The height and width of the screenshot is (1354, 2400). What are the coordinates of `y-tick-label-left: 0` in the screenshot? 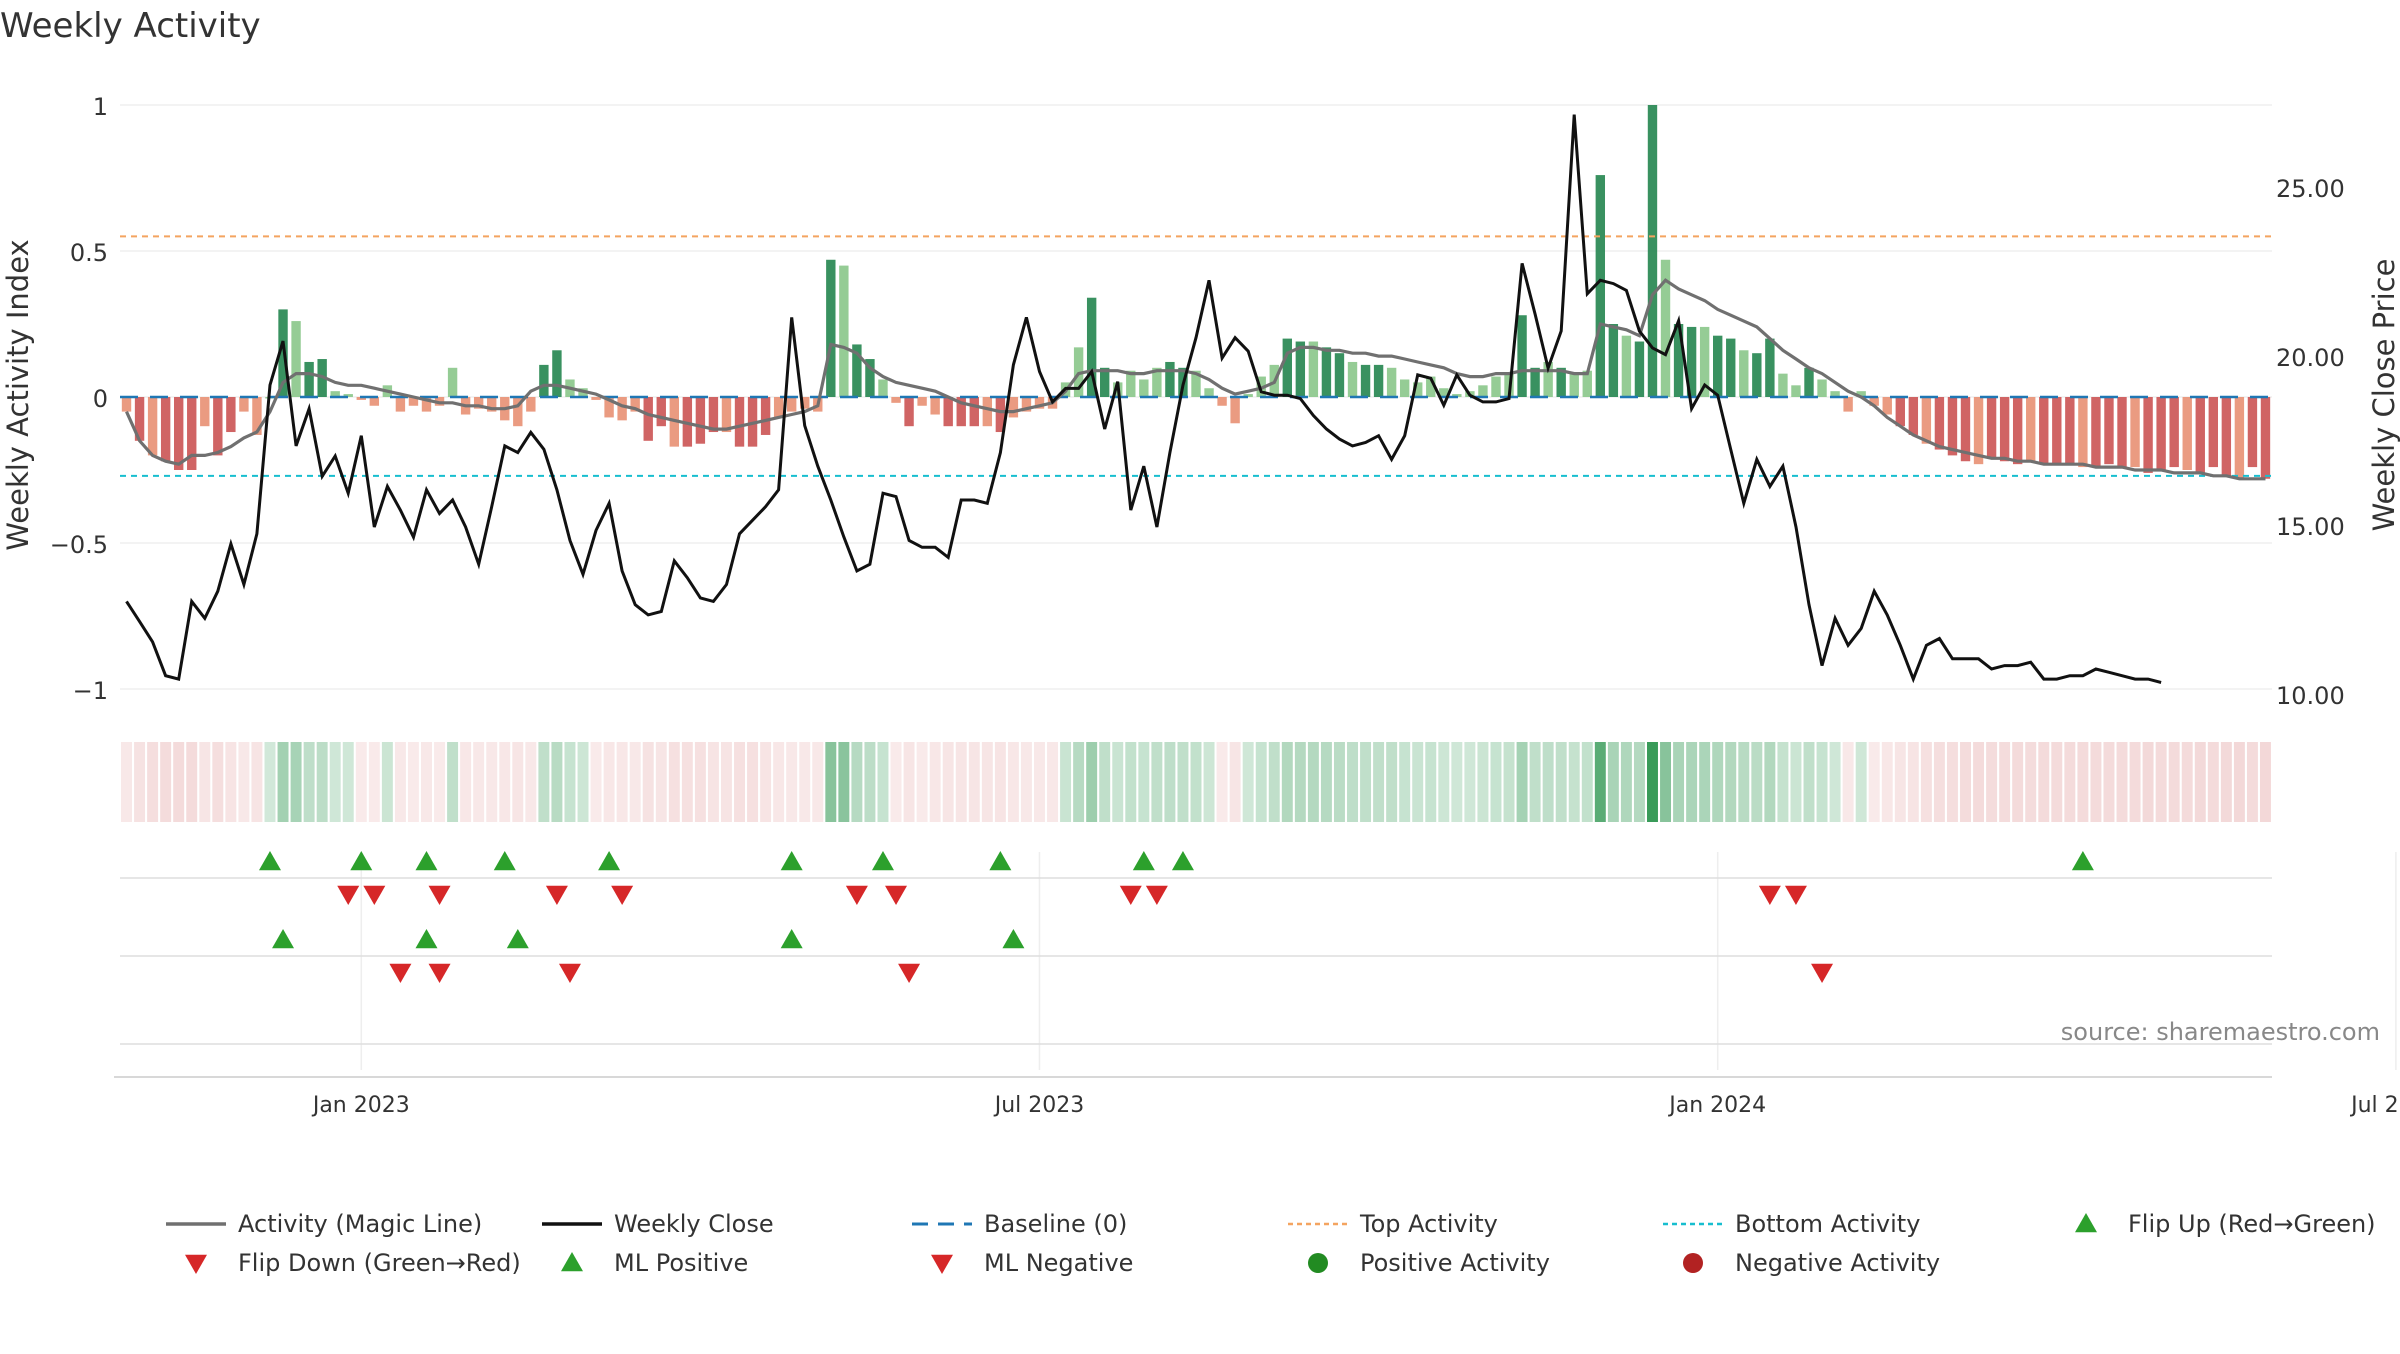 It's located at (100, 399).